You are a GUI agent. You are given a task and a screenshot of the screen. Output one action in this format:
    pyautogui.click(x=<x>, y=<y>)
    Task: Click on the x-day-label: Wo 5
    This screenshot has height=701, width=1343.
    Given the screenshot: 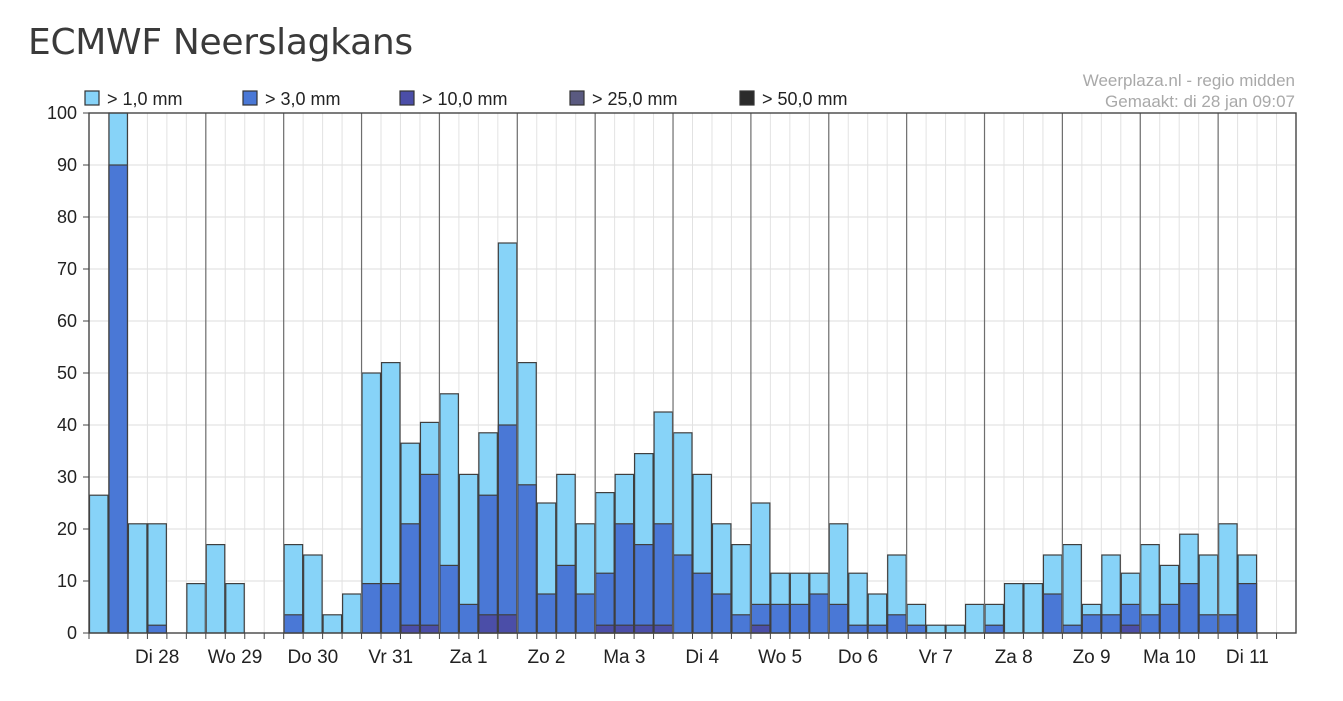 What is the action you would take?
    pyautogui.click(x=780, y=657)
    